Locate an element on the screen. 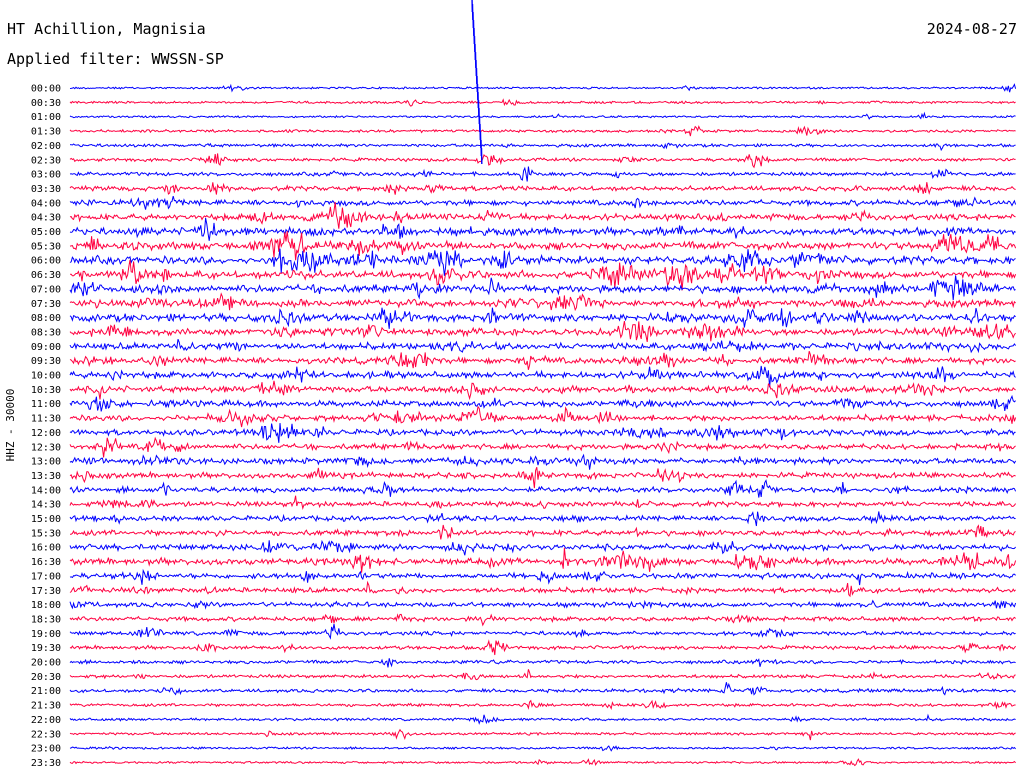  row-label: 18:00 is located at coordinates (46, 605).